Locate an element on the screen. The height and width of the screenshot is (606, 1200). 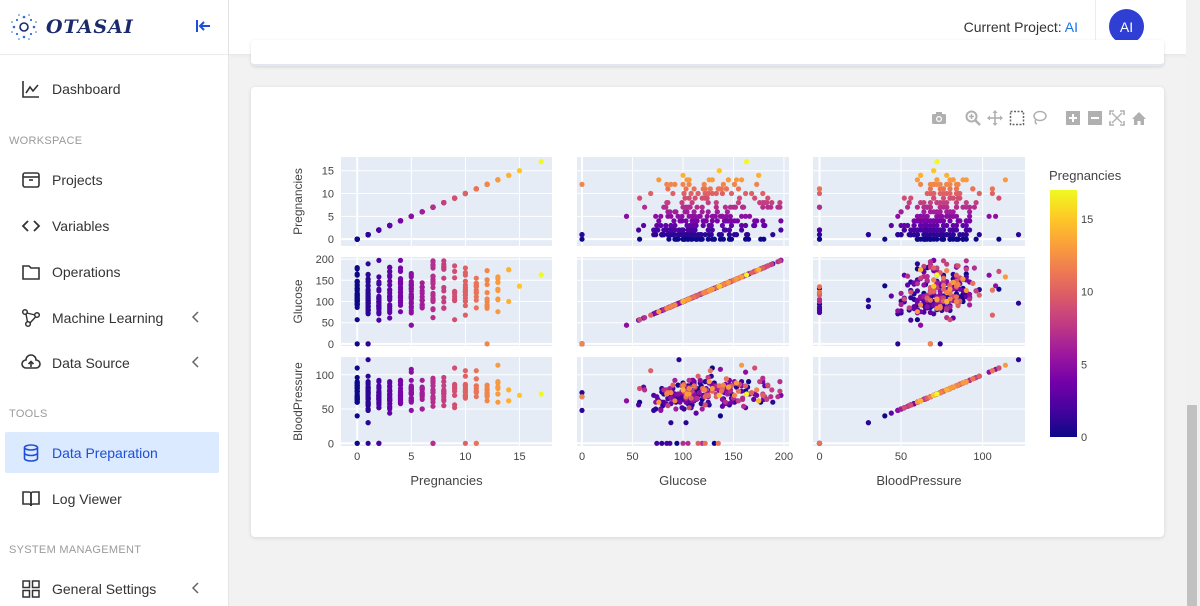
scatter-panel is located at coordinates (446, 401).